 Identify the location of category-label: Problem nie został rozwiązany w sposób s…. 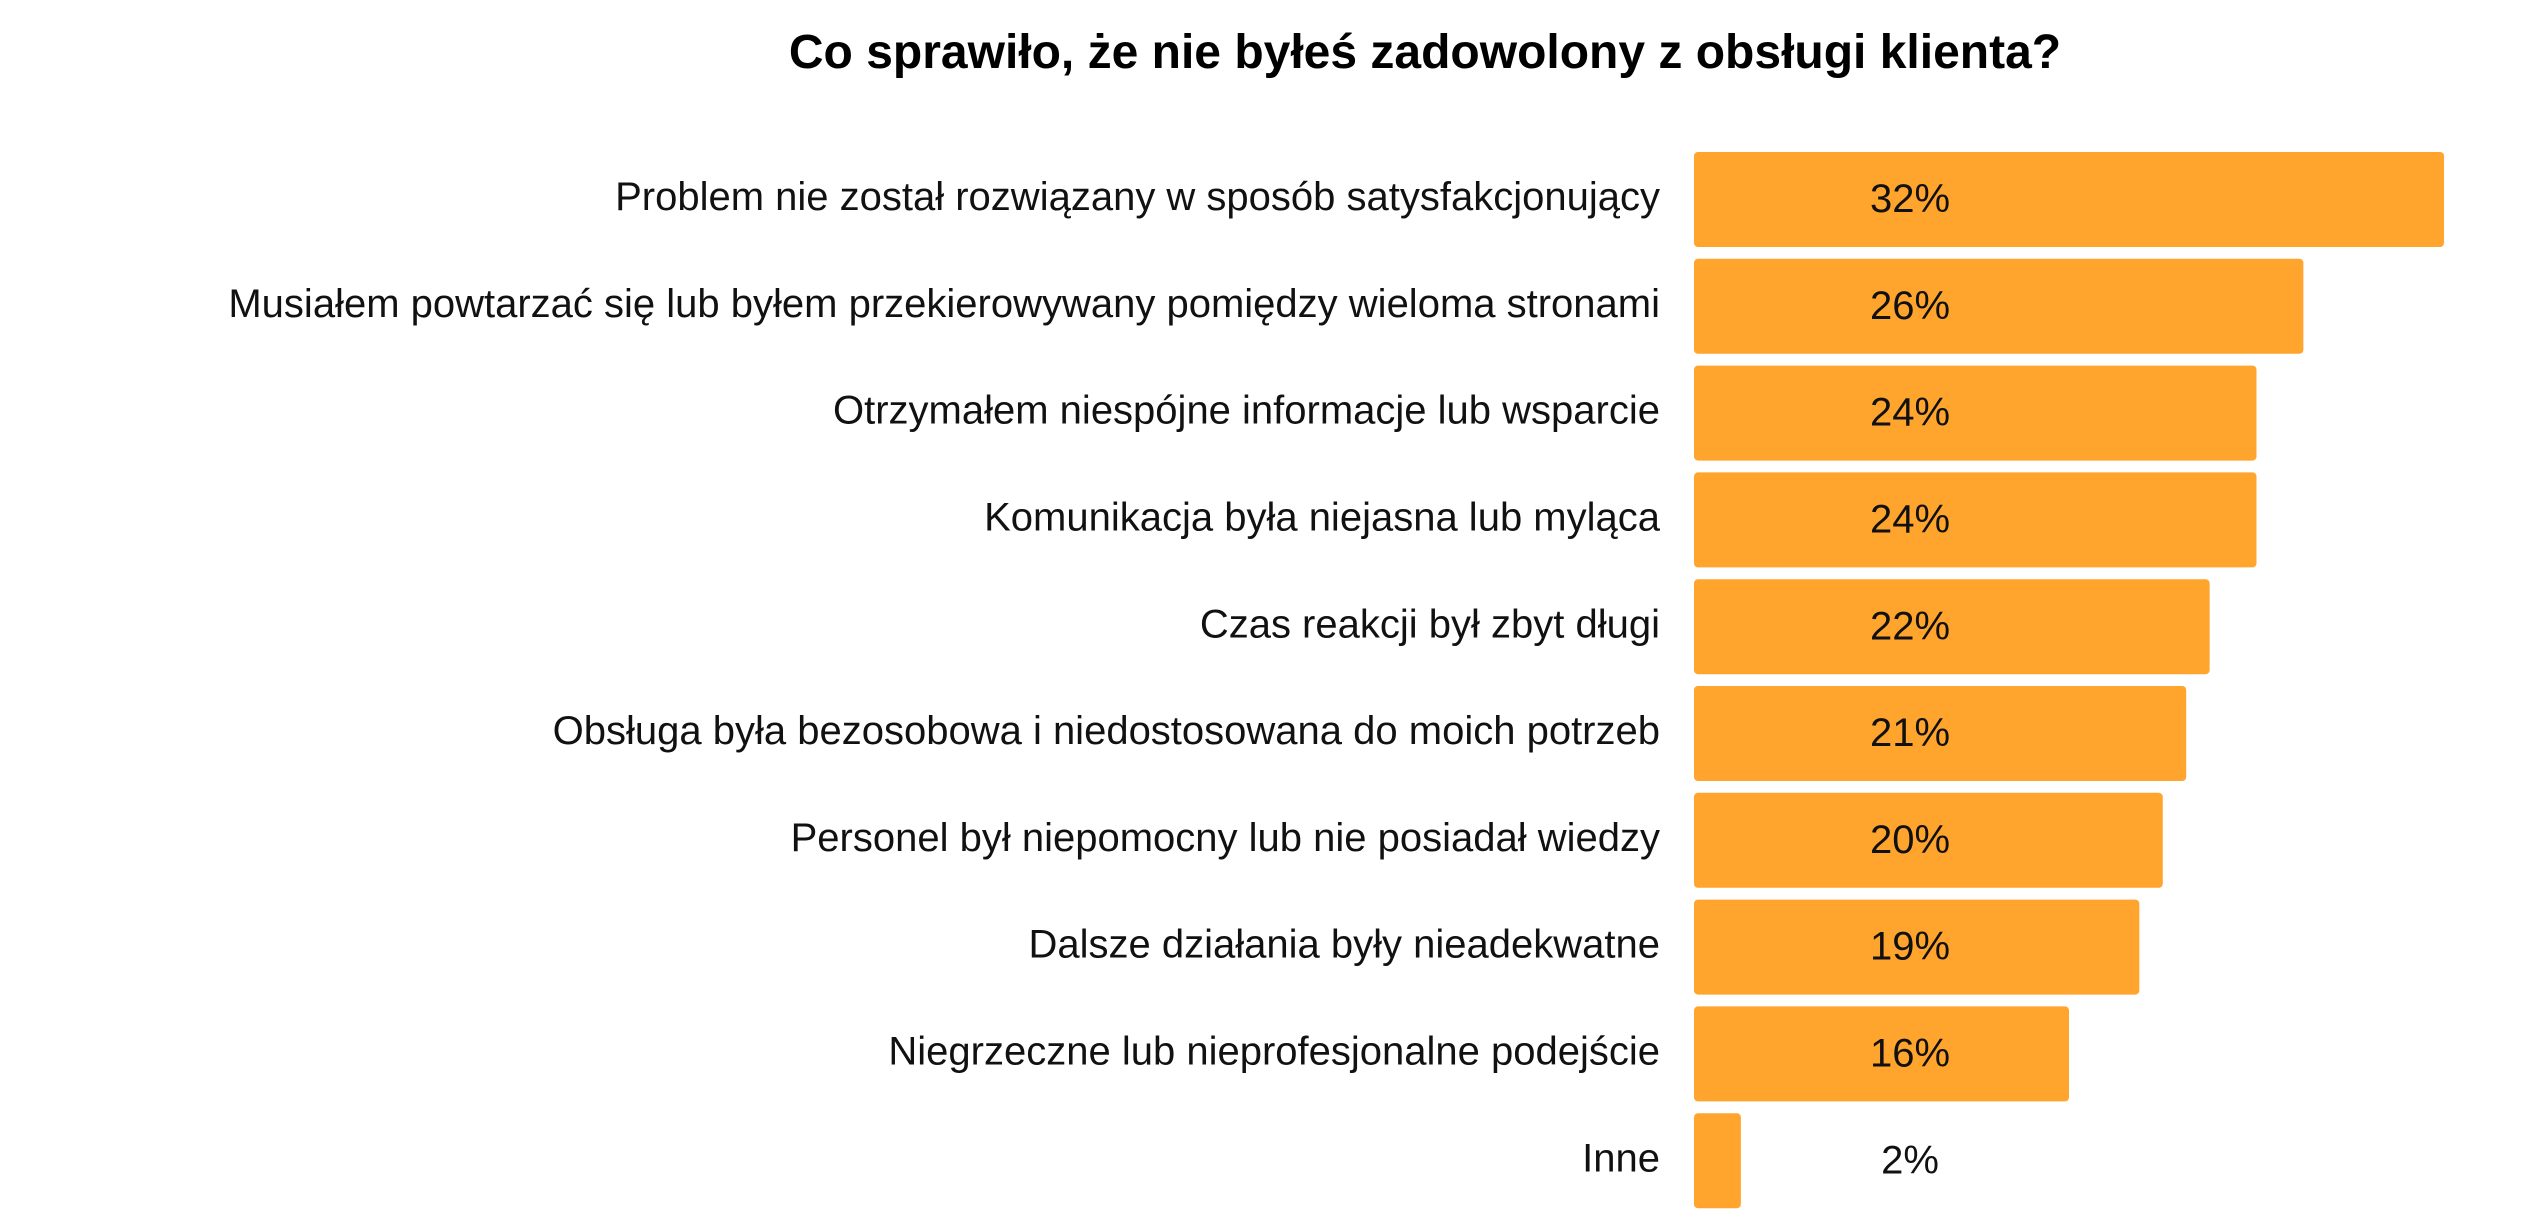
(1137, 197).